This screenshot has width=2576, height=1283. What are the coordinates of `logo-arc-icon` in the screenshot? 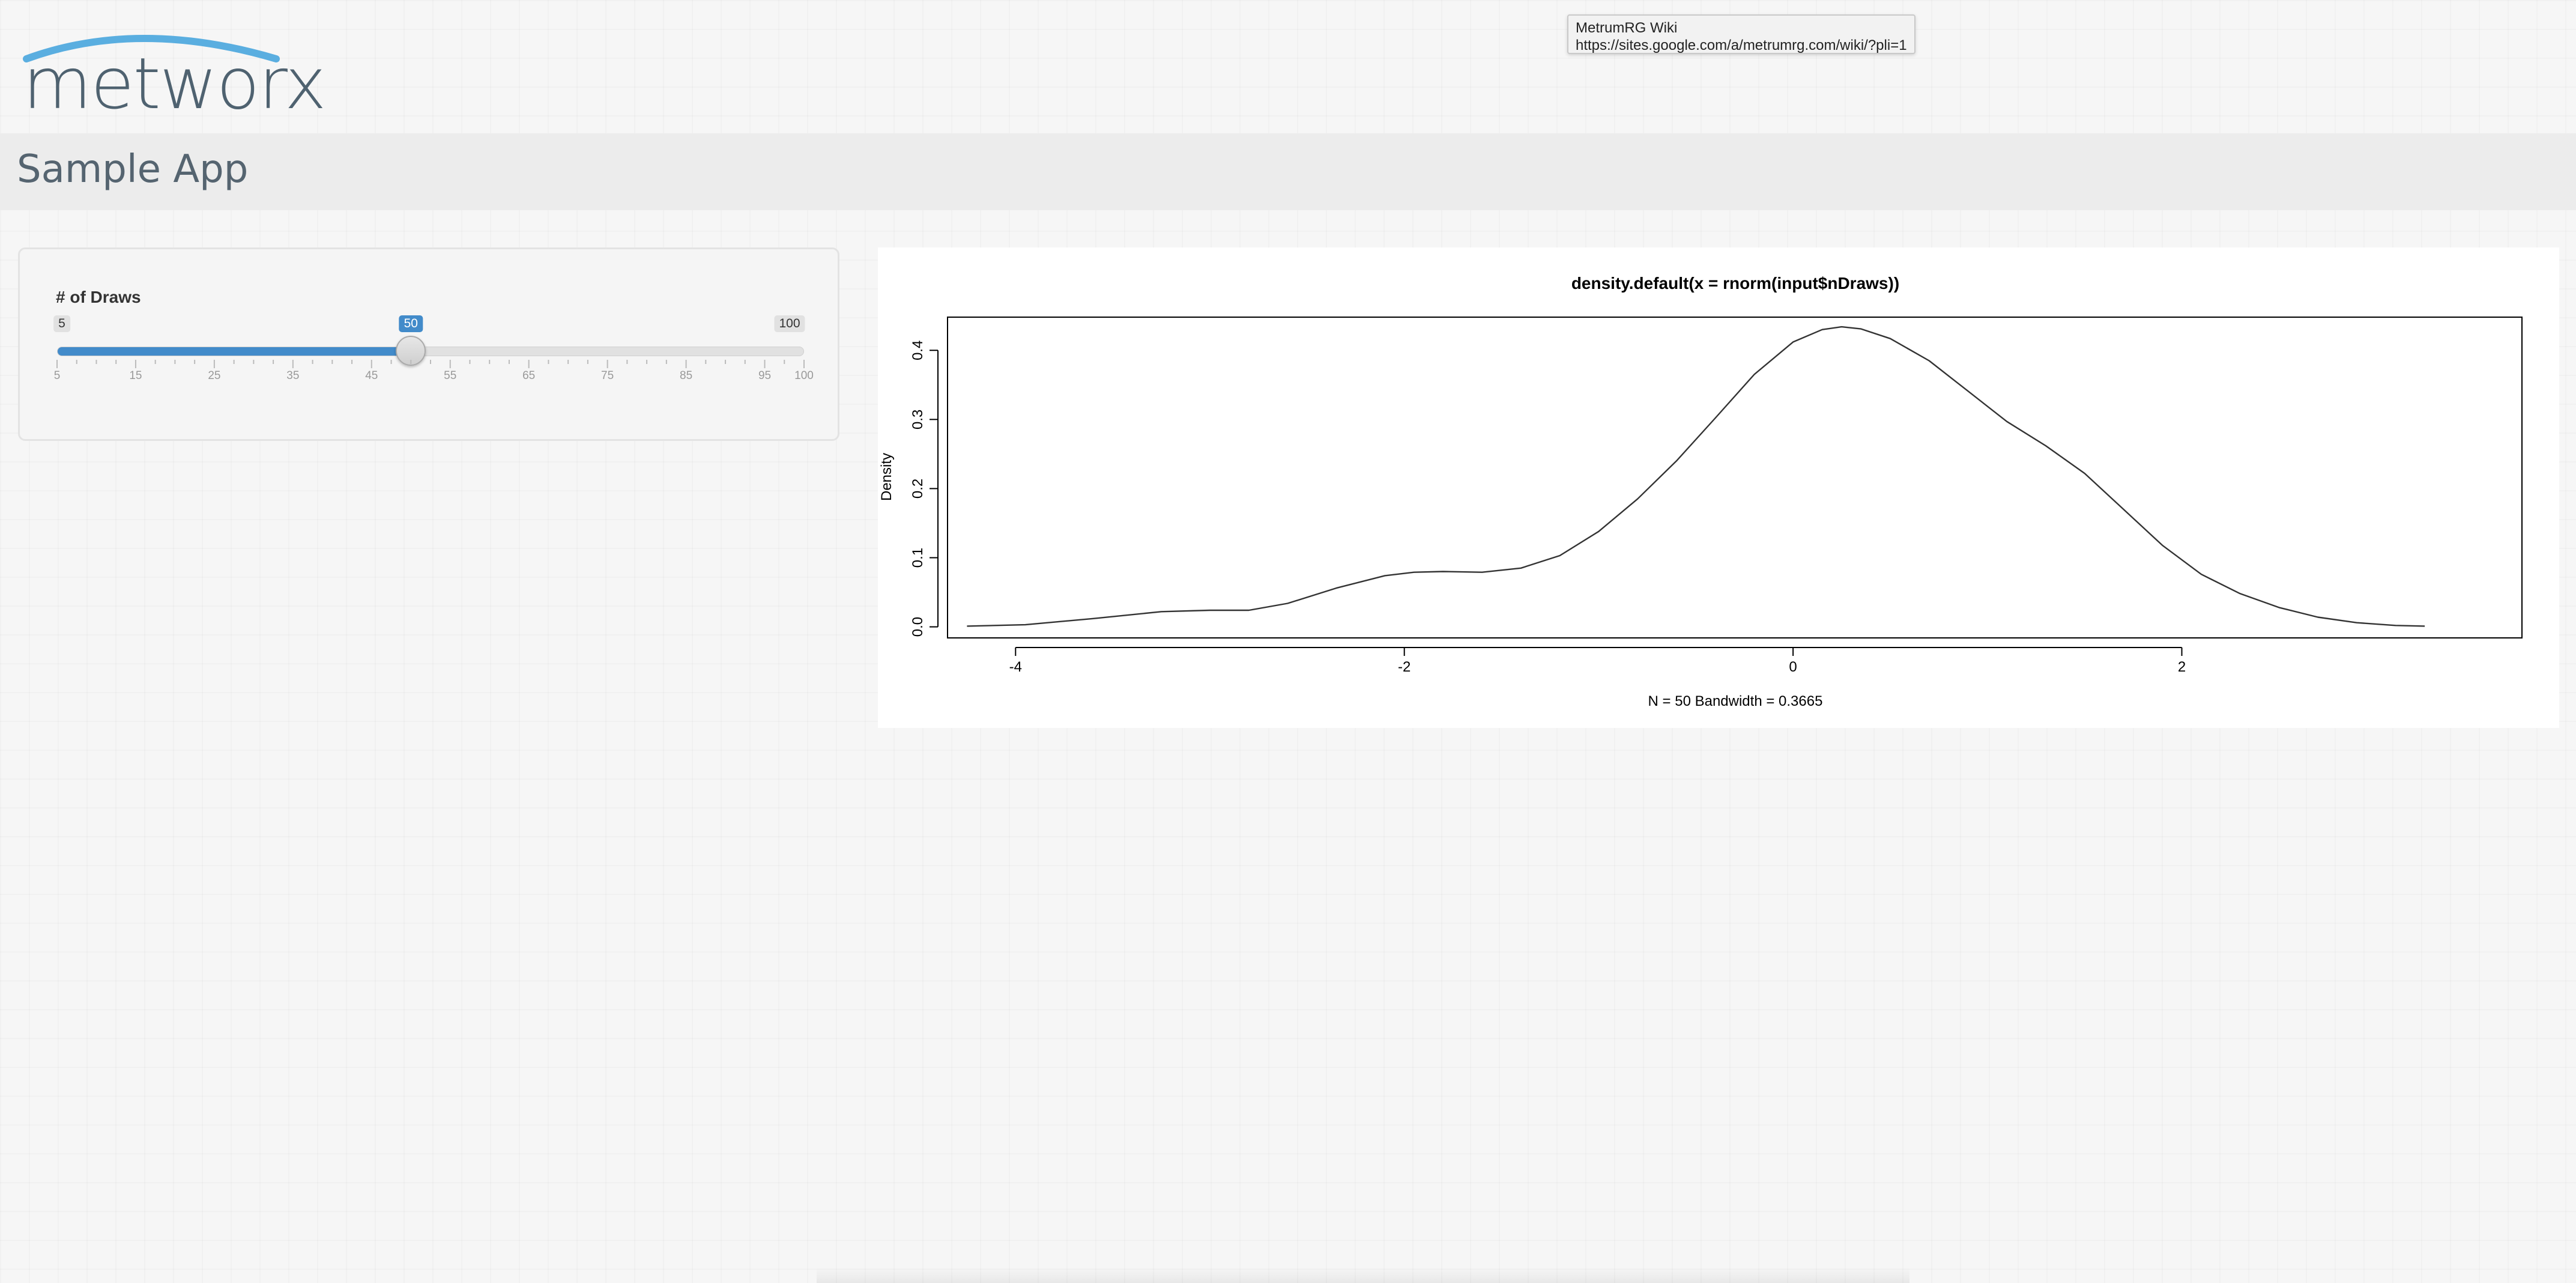 It's located at (151, 49).